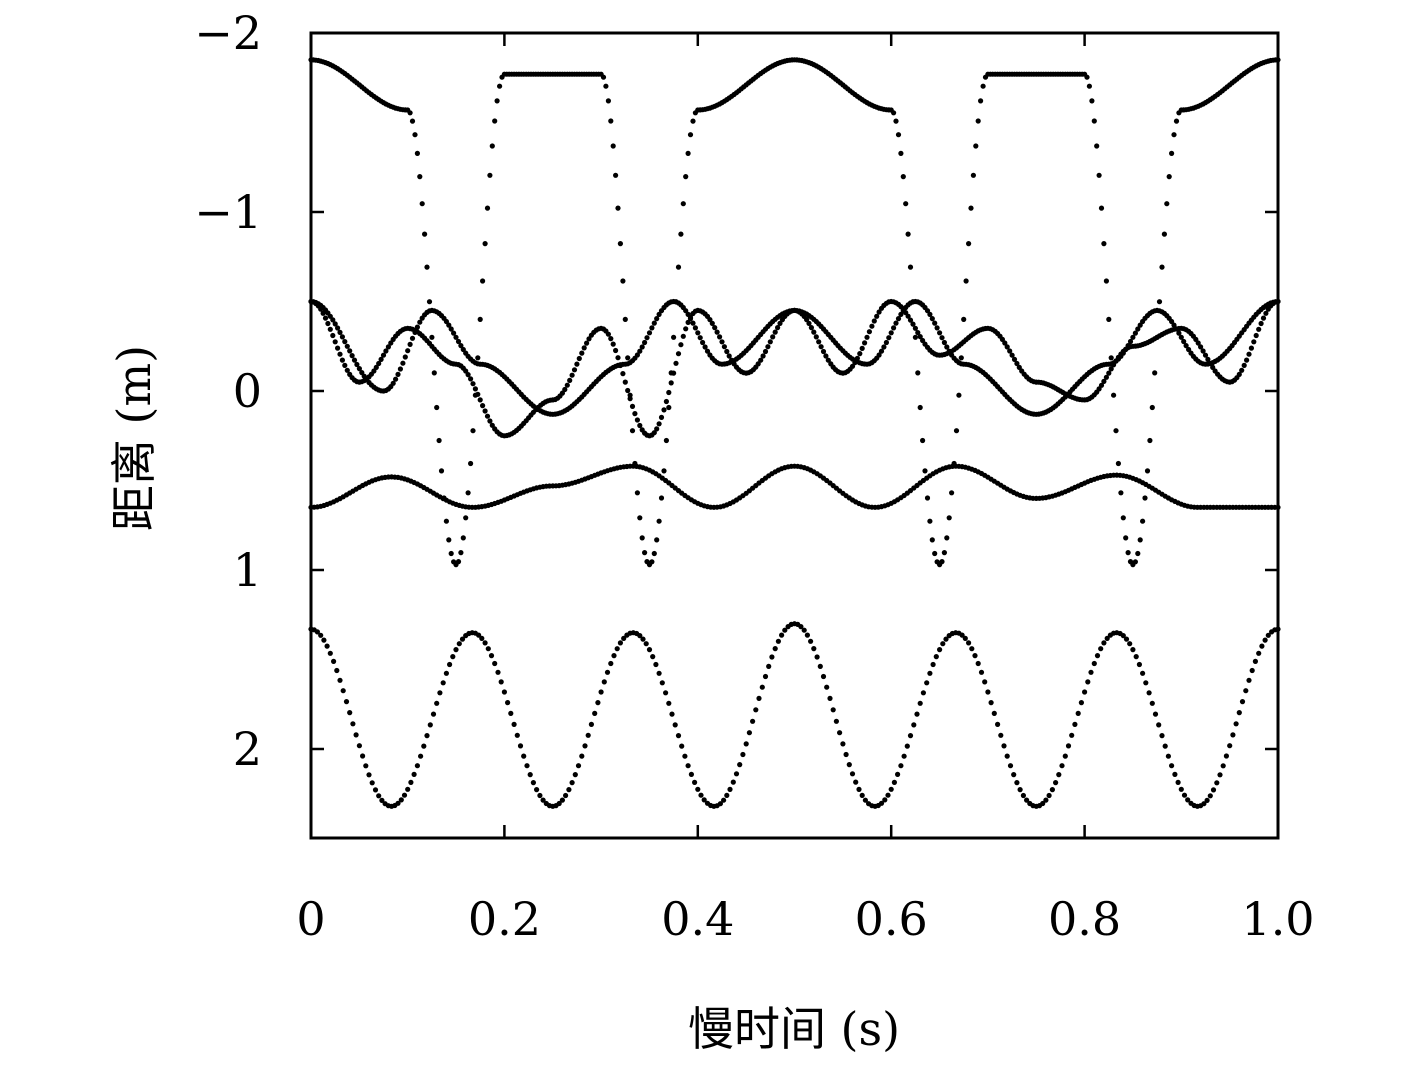 The width and height of the screenshot is (1417, 1070). What do you see at coordinates (247, 570) in the screenshot?
I see `y-tick-label: 1` at bounding box center [247, 570].